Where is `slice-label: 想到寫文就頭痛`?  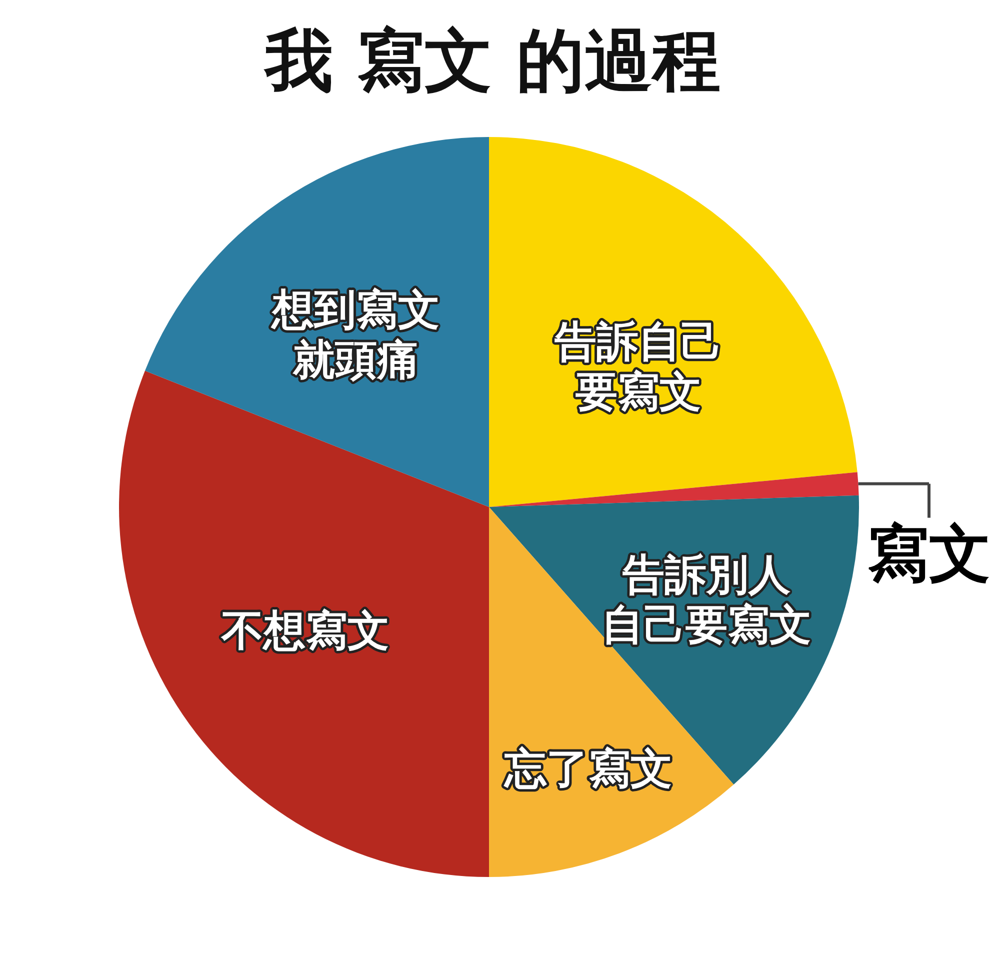
slice-label: 想到寫文就頭痛 is located at coordinates (355, 334).